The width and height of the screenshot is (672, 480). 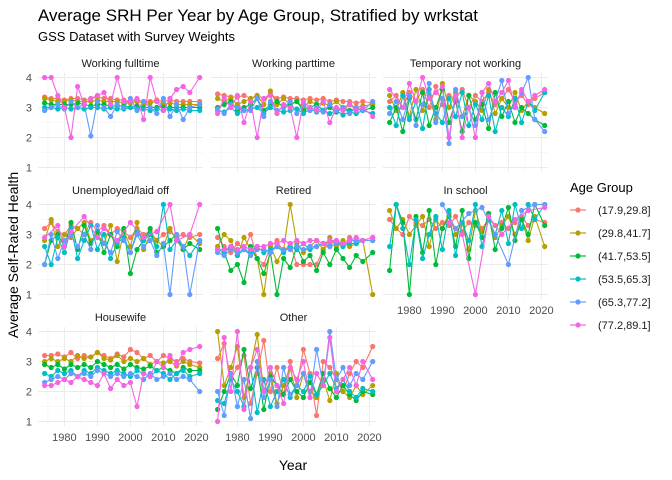 What do you see at coordinates (29, 236) in the screenshot?
I see `y-tick-label: 3` at bounding box center [29, 236].